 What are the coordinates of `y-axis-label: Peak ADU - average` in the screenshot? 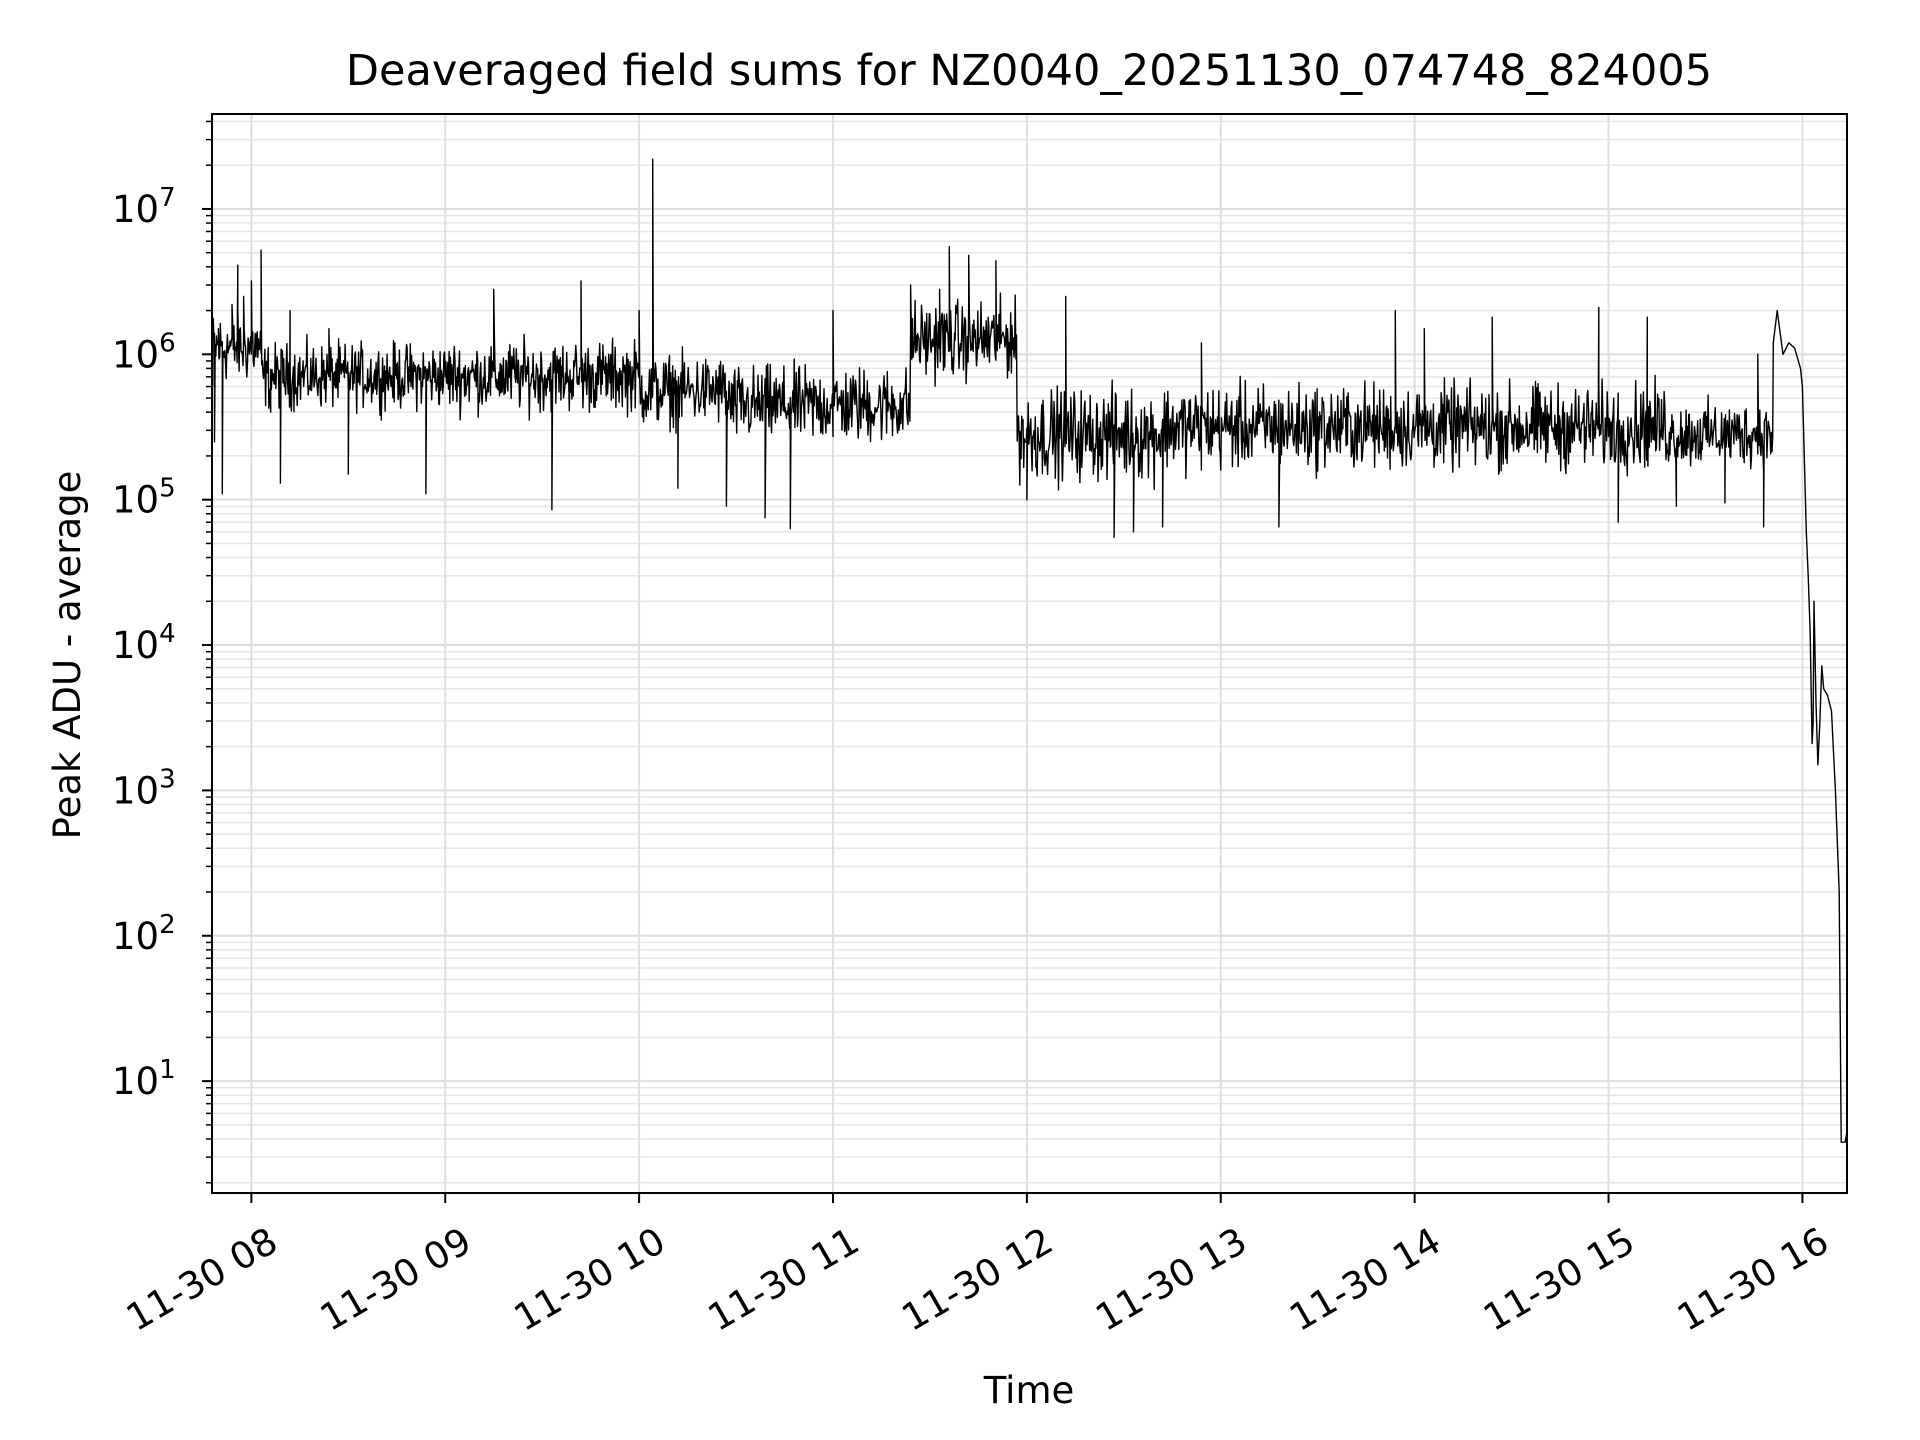 It's located at (67, 655).